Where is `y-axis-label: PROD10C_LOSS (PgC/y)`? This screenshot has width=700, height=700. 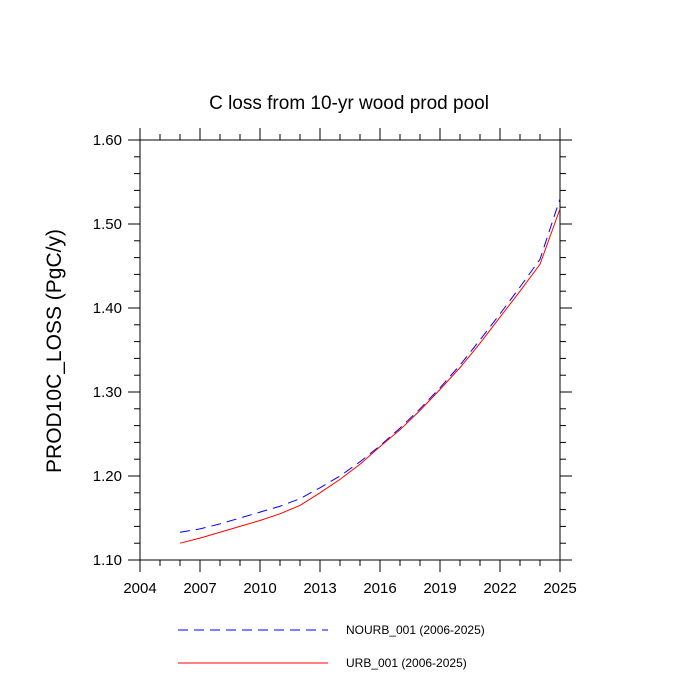
y-axis-label: PROD10C_LOSS (PgC/y) is located at coordinates (54, 351).